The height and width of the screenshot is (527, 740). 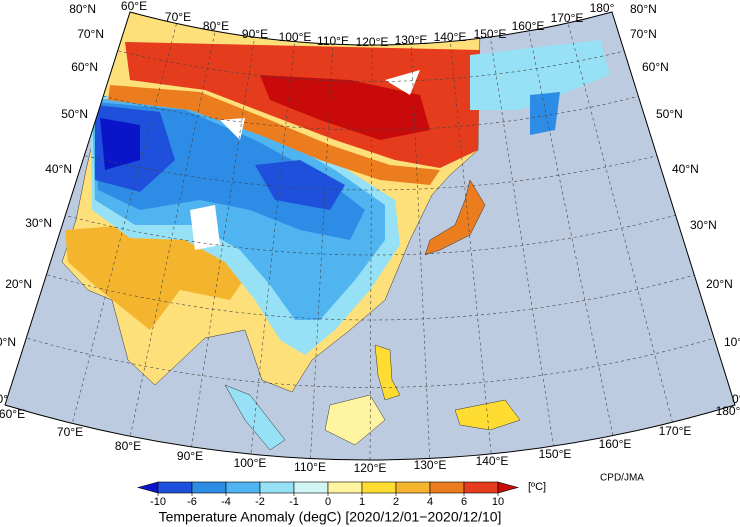 What do you see at coordinates (158, 502) in the screenshot?
I see `colorbar-tick-label: -10` at bounding box center [158, 502].